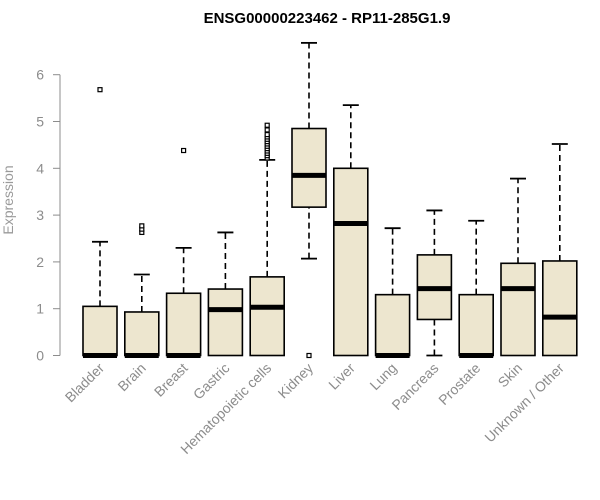 The width and height of the screenshot is (600, 500). I want to click on box-lung, so click(392, 292).